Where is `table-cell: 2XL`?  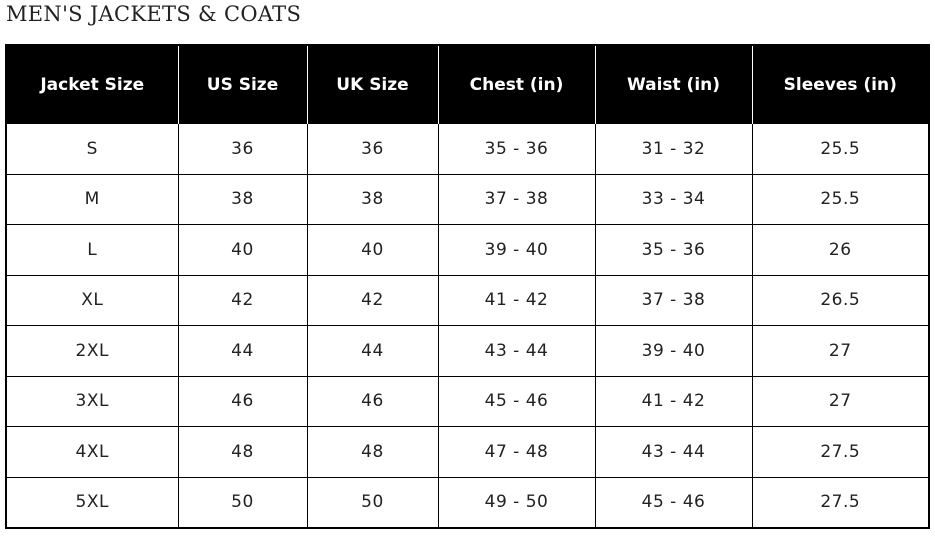
table-cell: 2XL is located at coordinates (92, 351).